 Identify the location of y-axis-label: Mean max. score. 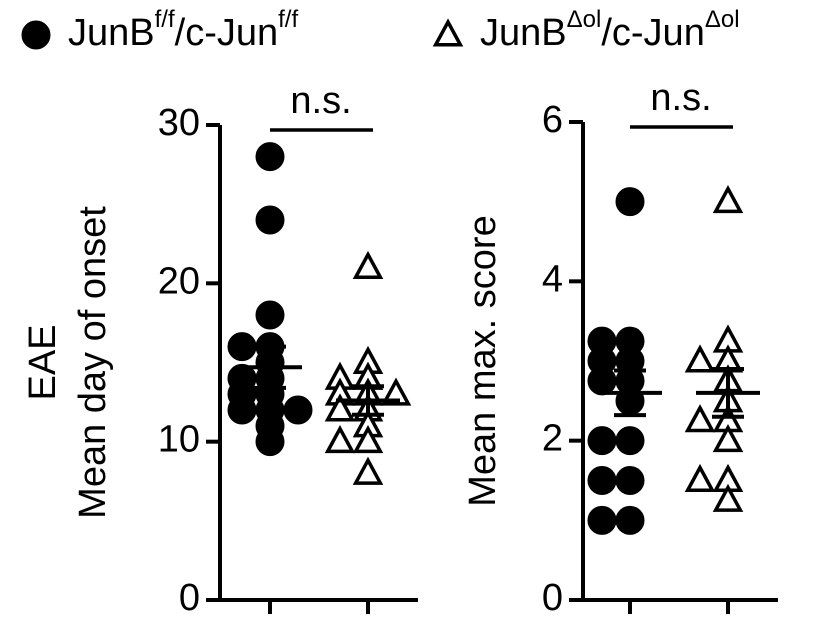
(483, 360).